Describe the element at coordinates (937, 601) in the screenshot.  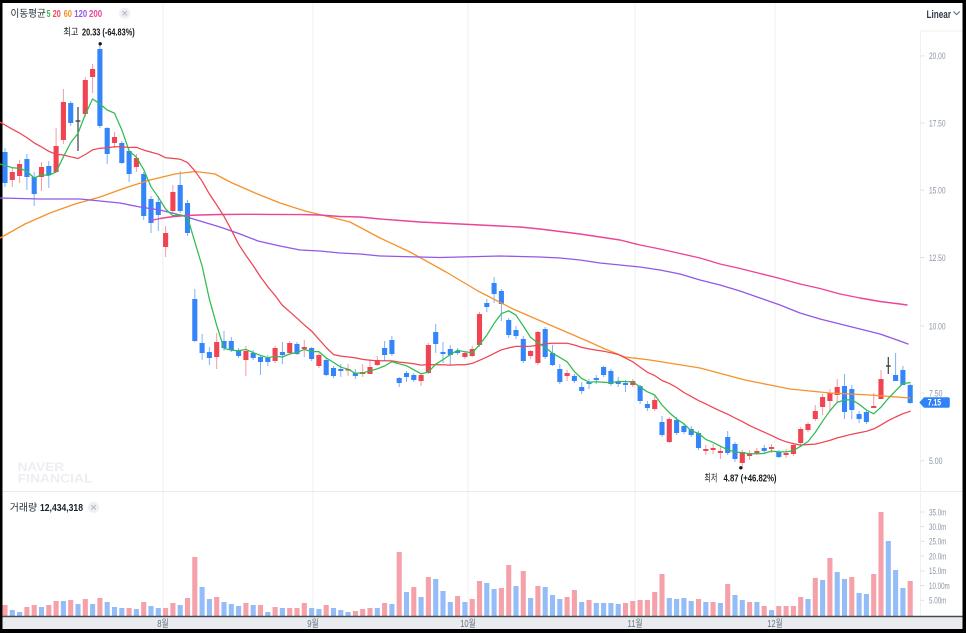
I see `svg-text: 5.00m` at that location.